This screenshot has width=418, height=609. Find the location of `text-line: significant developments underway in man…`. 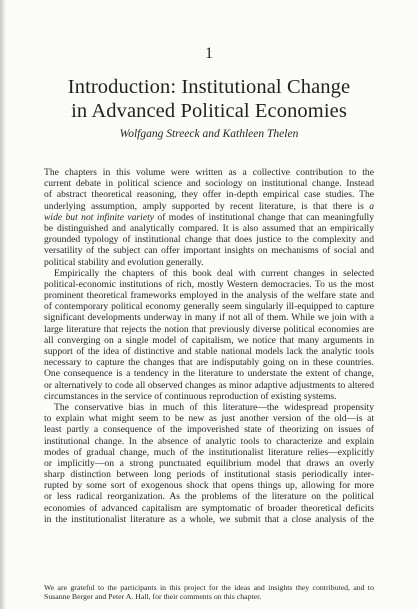

text-line: significant developments underway in man… is located at coordinates (209, 318).